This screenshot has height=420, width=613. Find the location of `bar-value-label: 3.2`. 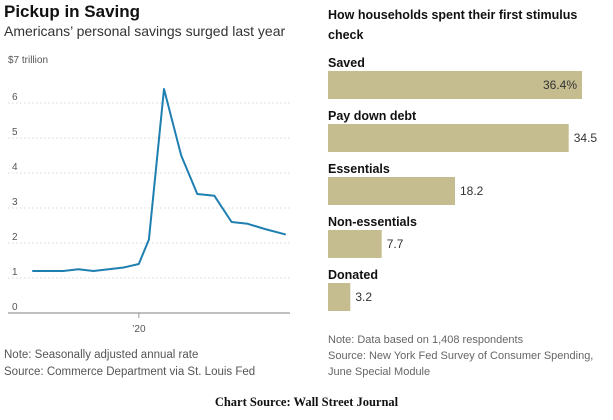

bar-value-label: 3.2 is located at coordinates (363, 297).